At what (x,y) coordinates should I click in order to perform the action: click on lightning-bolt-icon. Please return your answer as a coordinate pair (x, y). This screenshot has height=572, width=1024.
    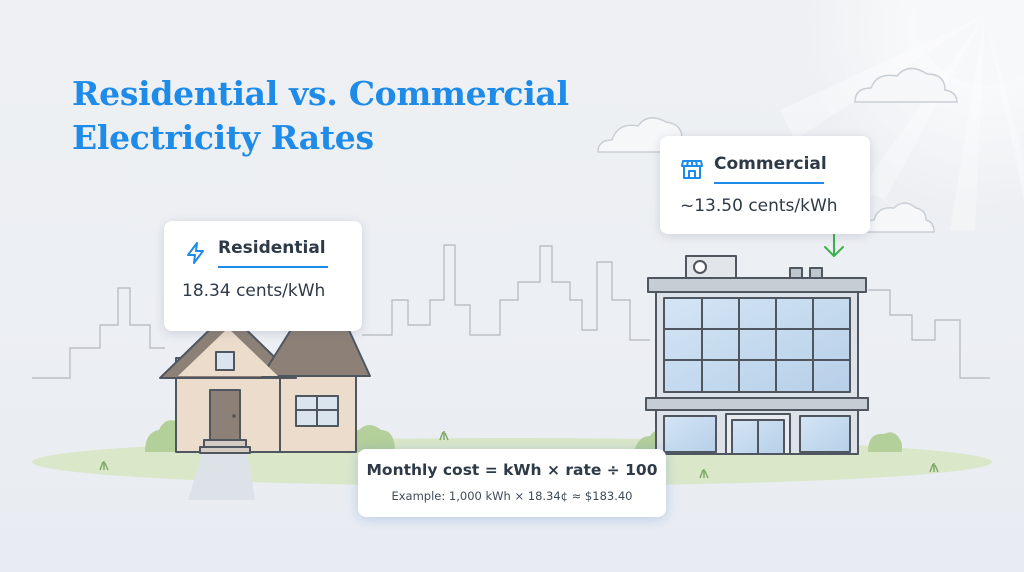
    Looking at the image, I should click on (196, 253).